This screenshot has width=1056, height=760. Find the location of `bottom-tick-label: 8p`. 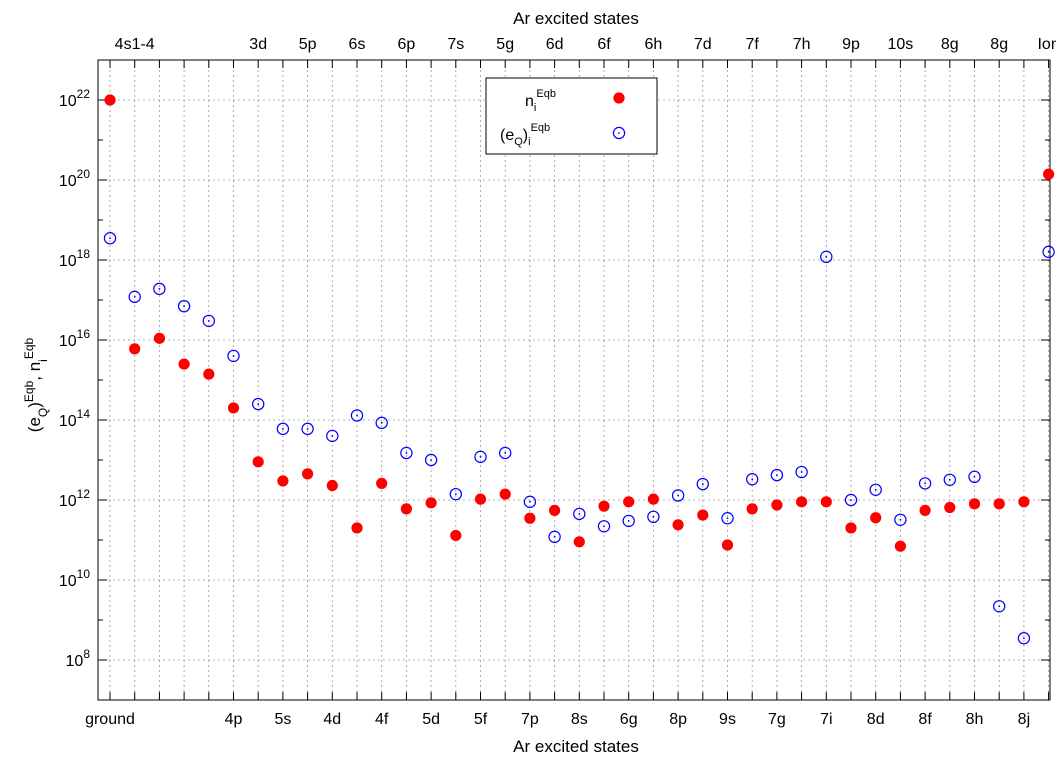

bottom-tick-label: 8p is located at coordinates (678, 719).